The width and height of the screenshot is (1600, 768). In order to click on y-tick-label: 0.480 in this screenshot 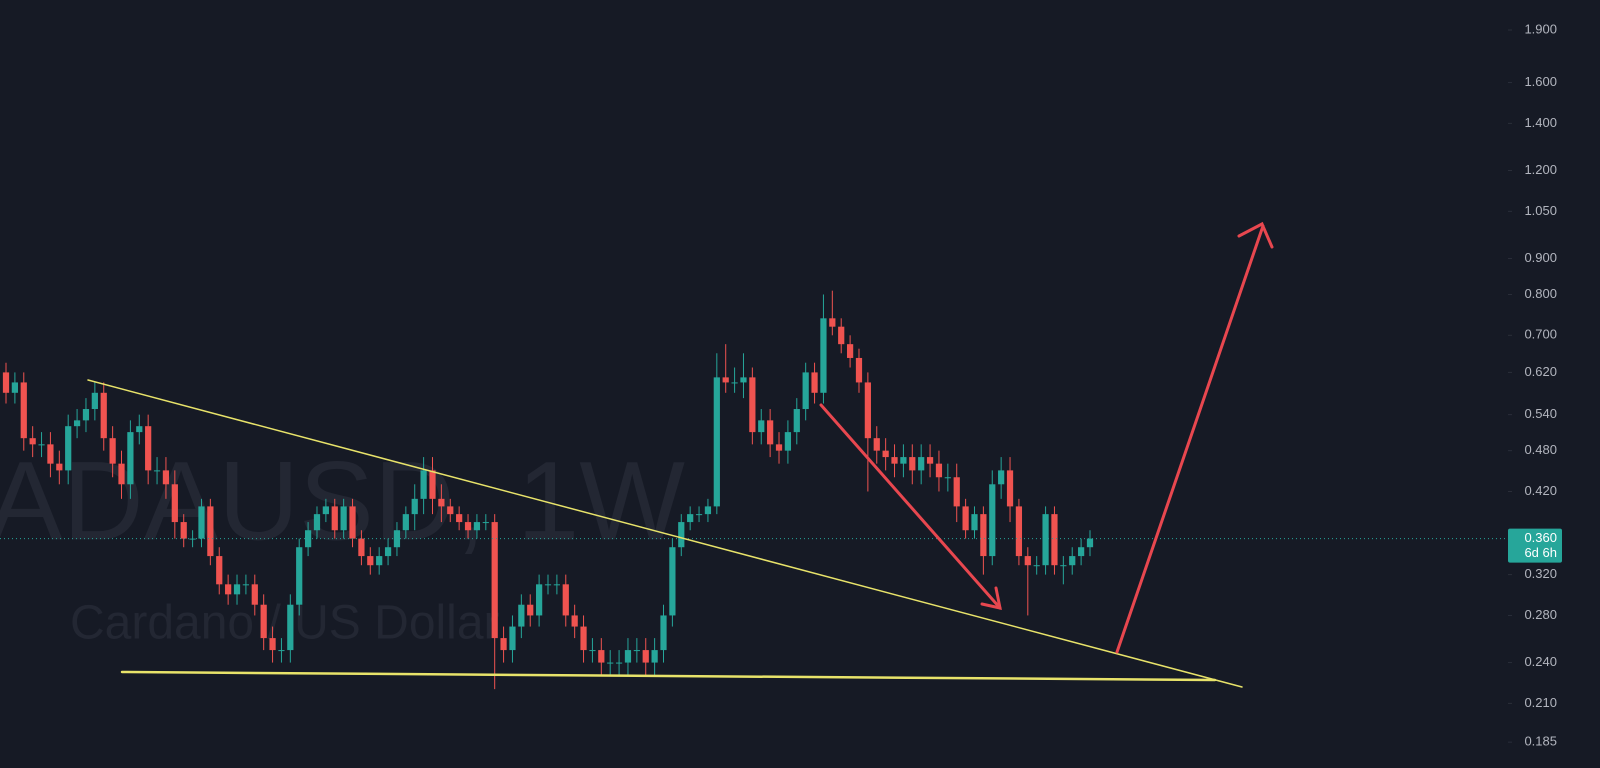, I will do `click(1540, 449)`.